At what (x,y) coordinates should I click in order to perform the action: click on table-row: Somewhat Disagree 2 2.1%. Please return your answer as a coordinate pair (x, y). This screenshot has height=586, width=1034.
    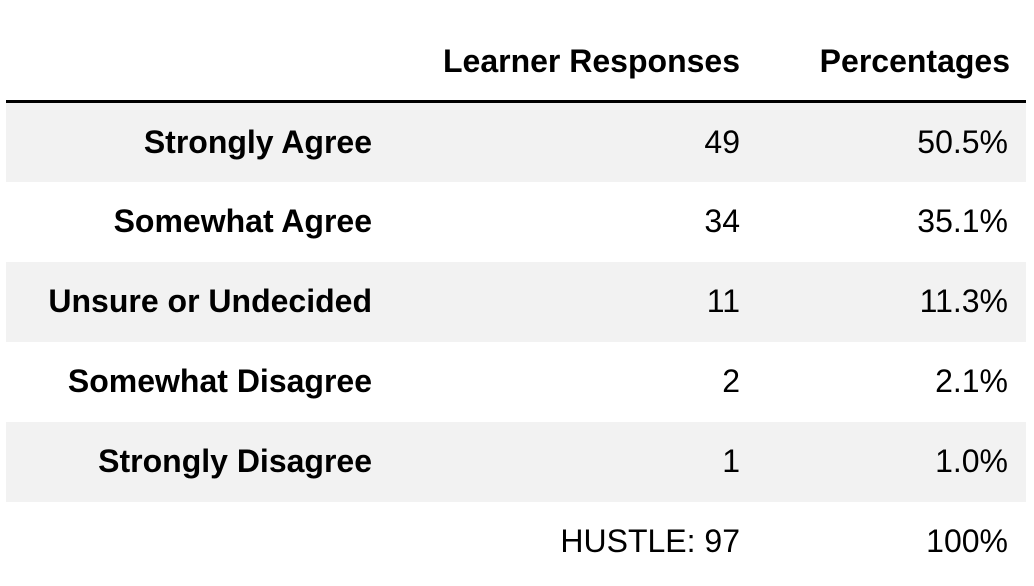
    Looking at the image, I should click on (516, 382).